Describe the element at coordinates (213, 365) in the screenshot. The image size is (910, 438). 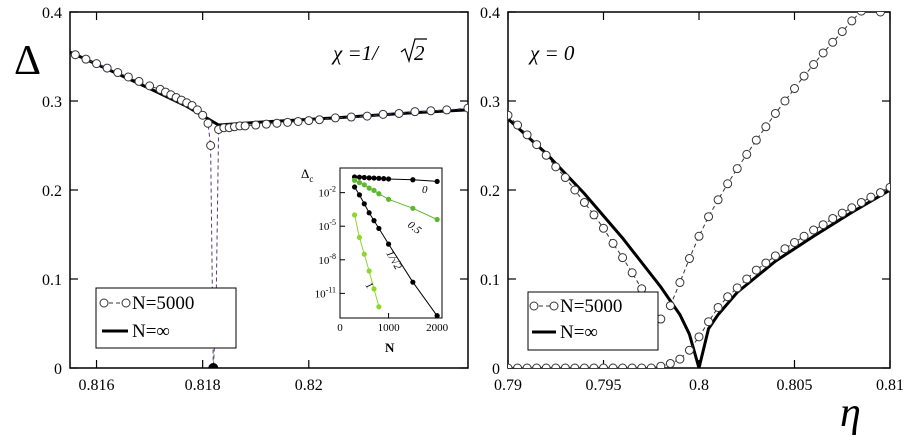
I see `critical-point-marker` at that location.